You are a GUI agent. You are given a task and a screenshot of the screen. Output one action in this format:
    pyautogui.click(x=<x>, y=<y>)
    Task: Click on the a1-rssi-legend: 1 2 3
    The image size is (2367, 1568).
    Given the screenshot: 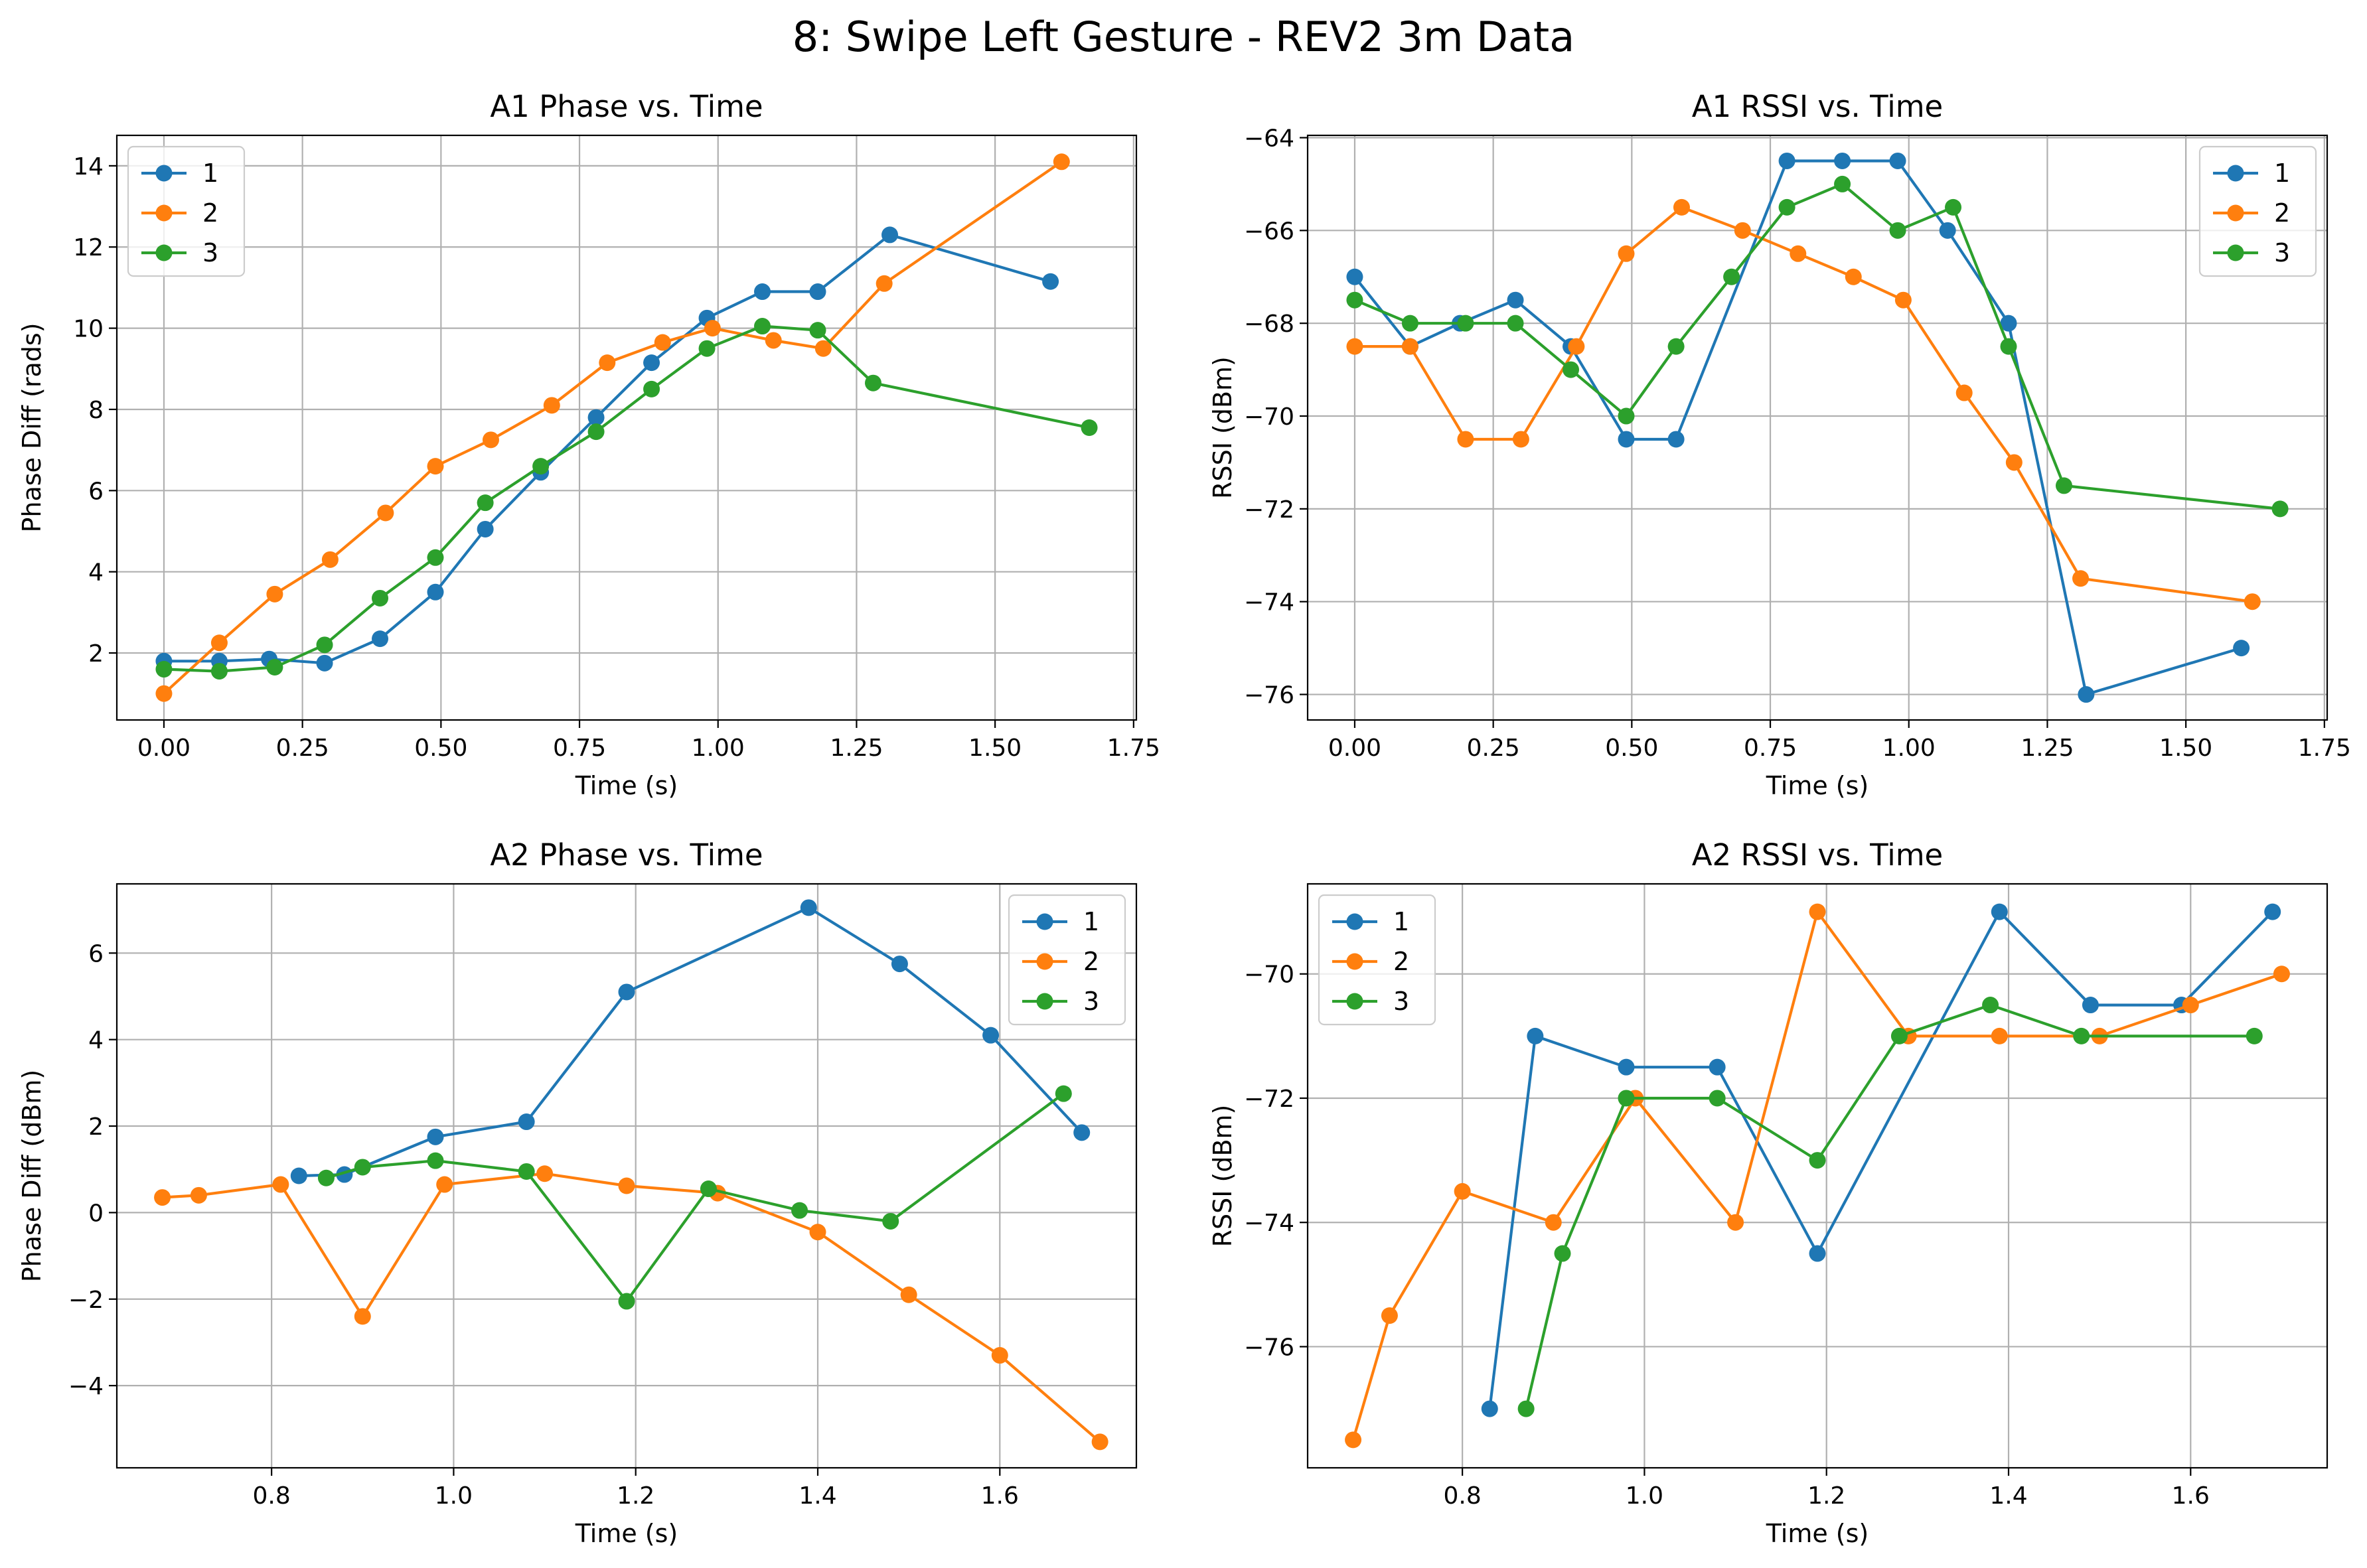 What is the action you would take?
    pyautogui.click(x=2257, y=211)
    